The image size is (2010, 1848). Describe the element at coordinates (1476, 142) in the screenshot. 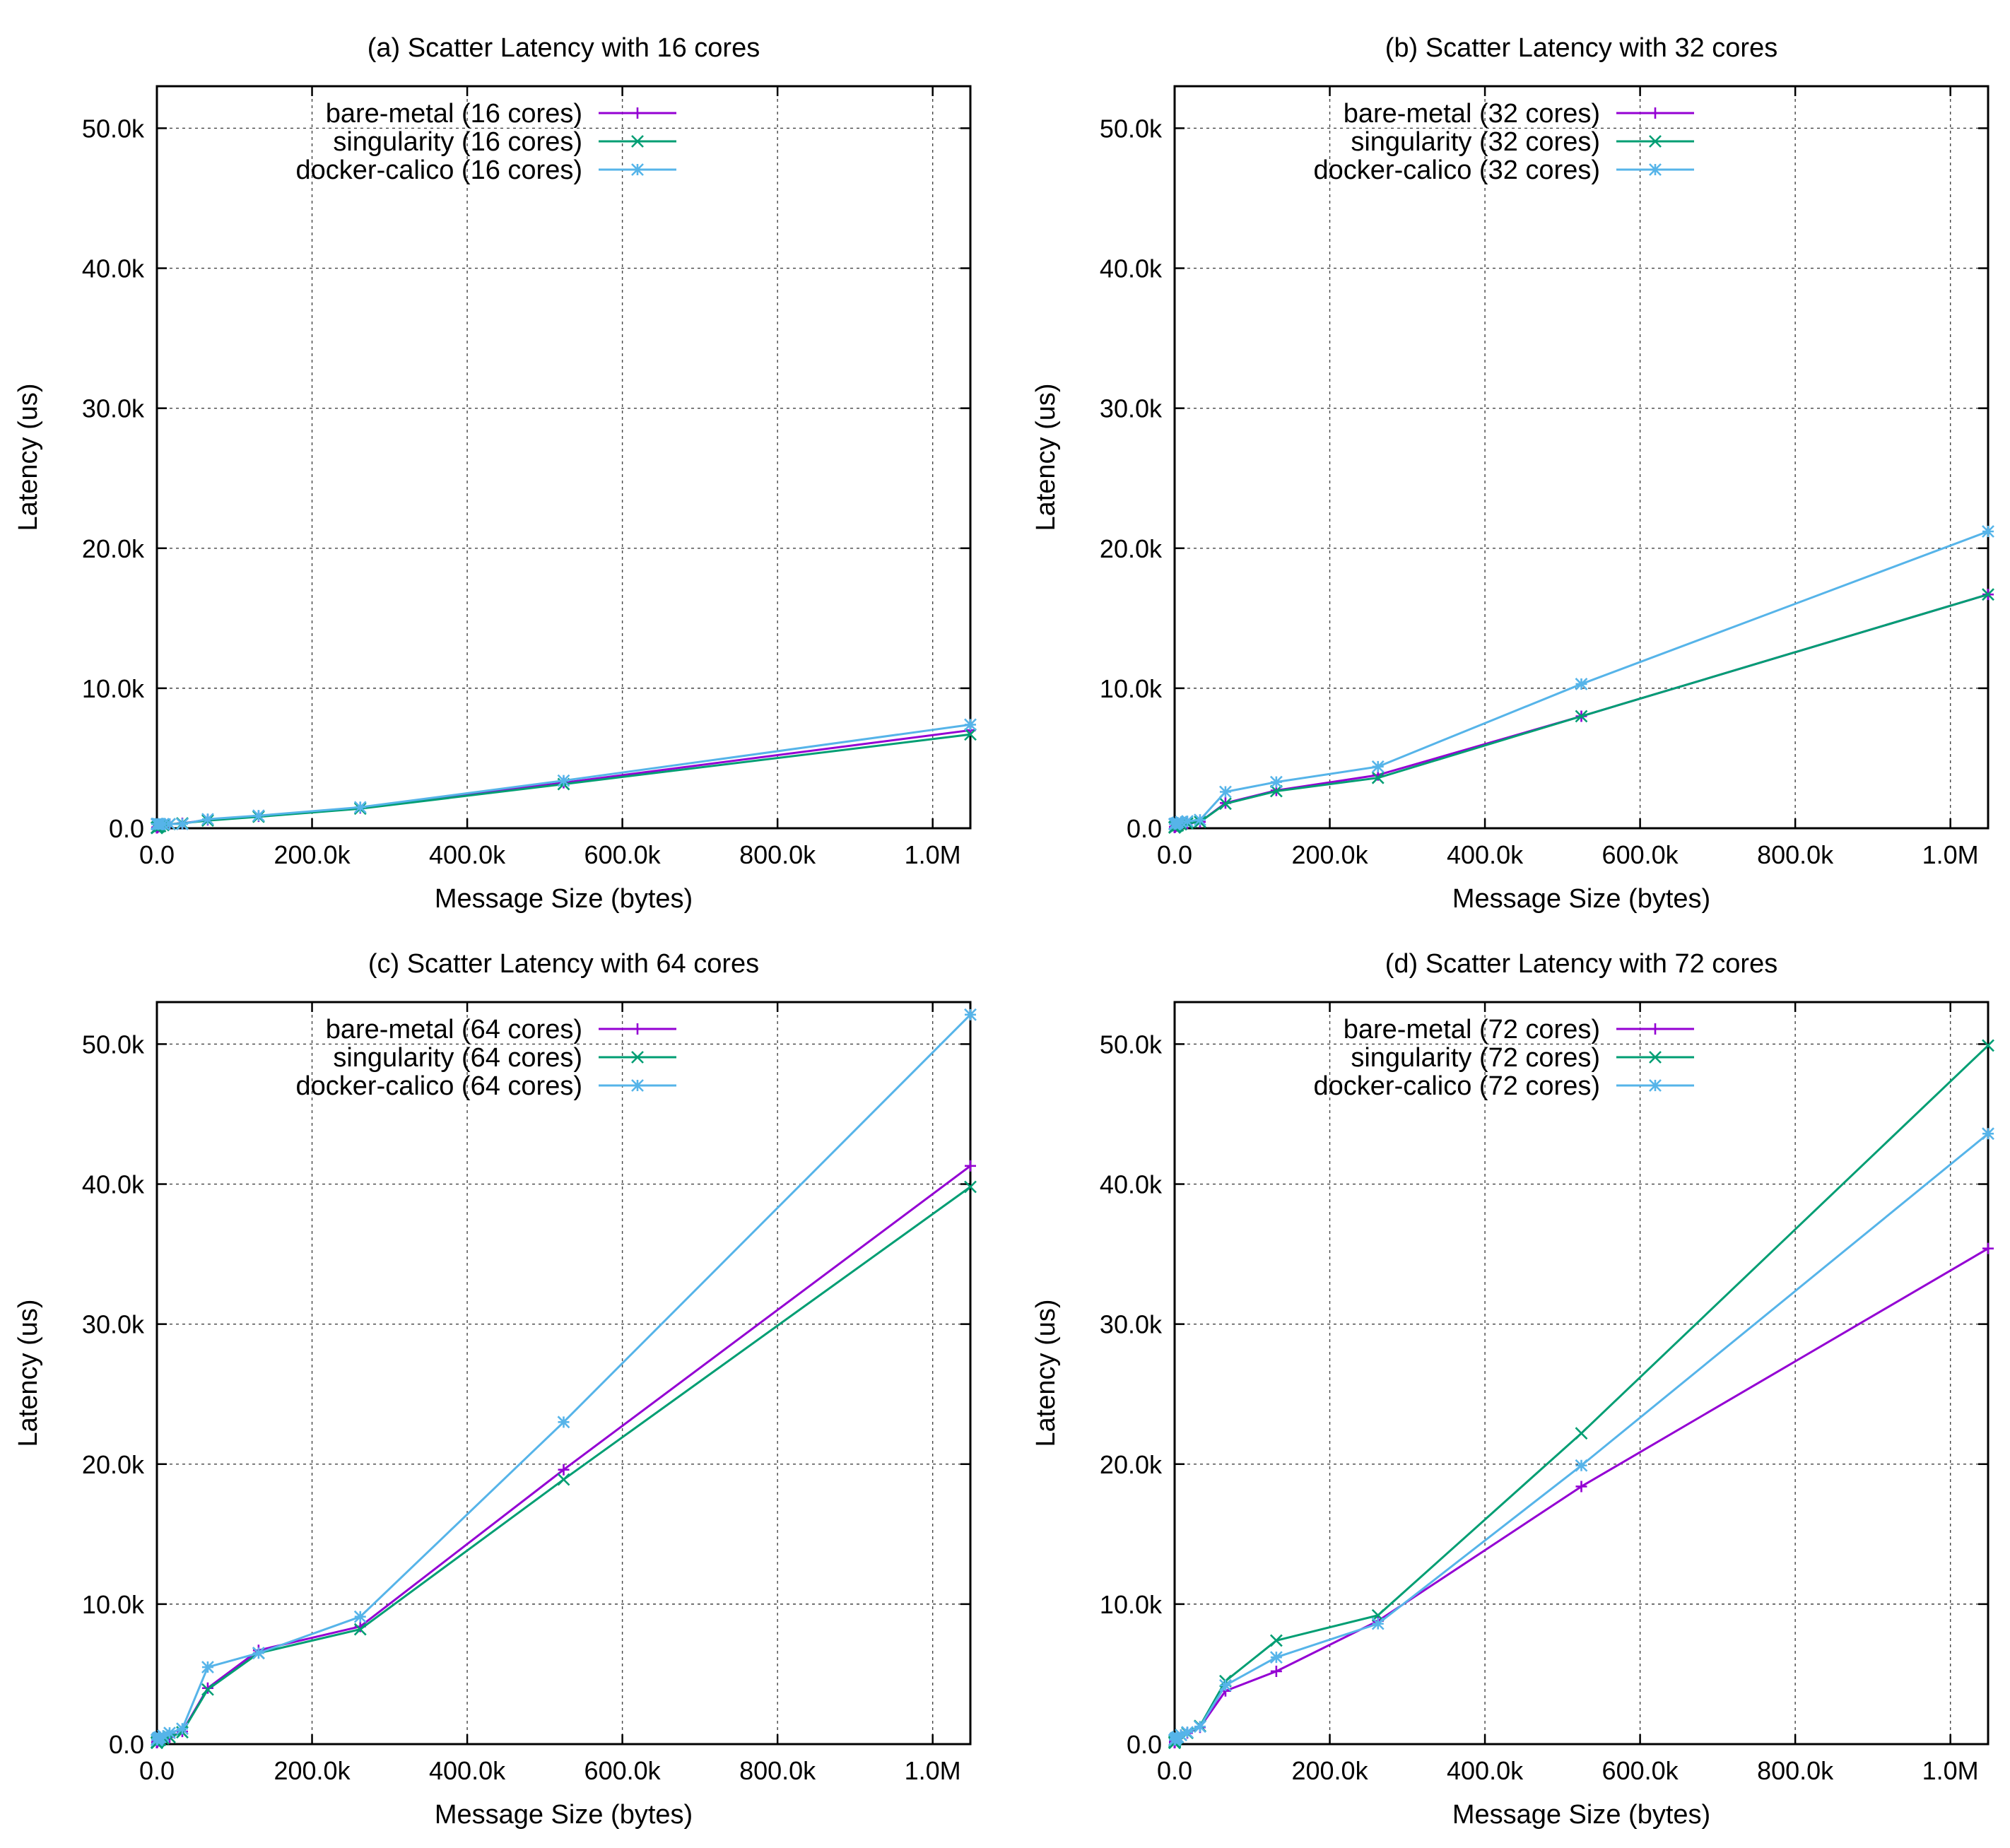

I see `legend-label: singularity (32 cores)` at that location.